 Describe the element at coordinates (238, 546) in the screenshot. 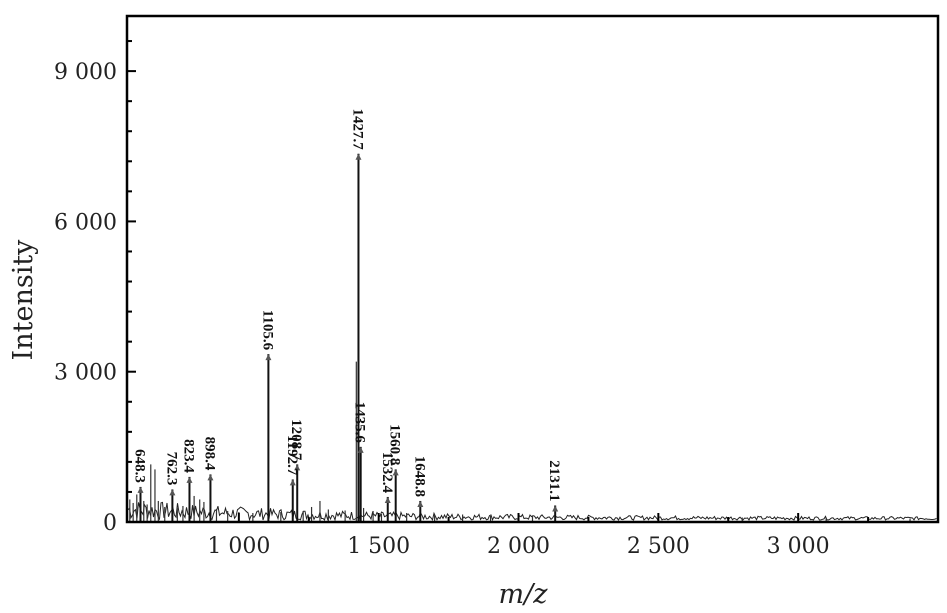

I see `x-tick-label: 1 000` at that location.